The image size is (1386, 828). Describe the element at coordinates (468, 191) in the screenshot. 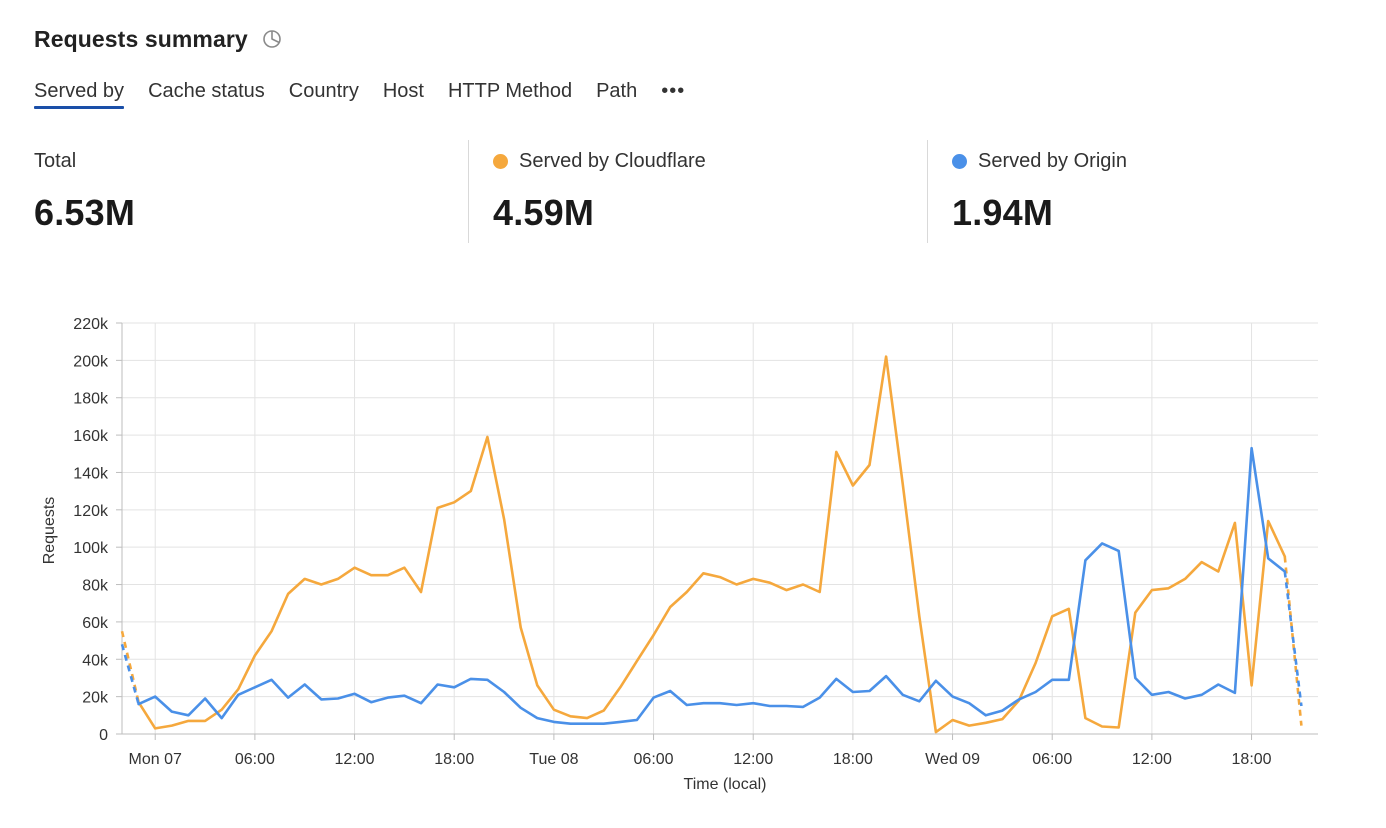

I see `stat-divider` at that location.